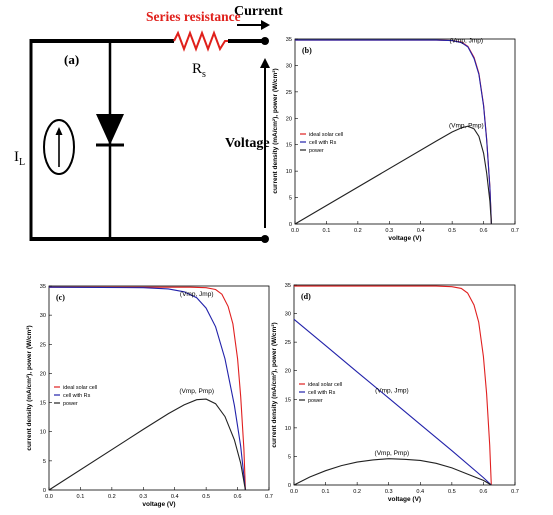 This screenshot has width=553, height=515. Describe the element at coordinates (307, 50) in the screenshot. I see `panel-label-b: (b)` at that location.